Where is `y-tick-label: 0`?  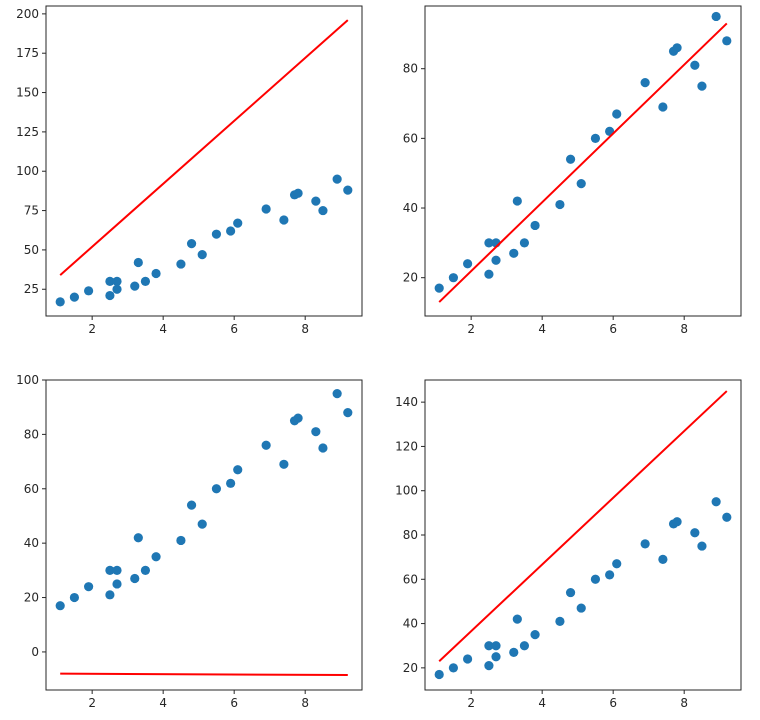 y-tick-label: 0 is located at coordinates (35, 652).